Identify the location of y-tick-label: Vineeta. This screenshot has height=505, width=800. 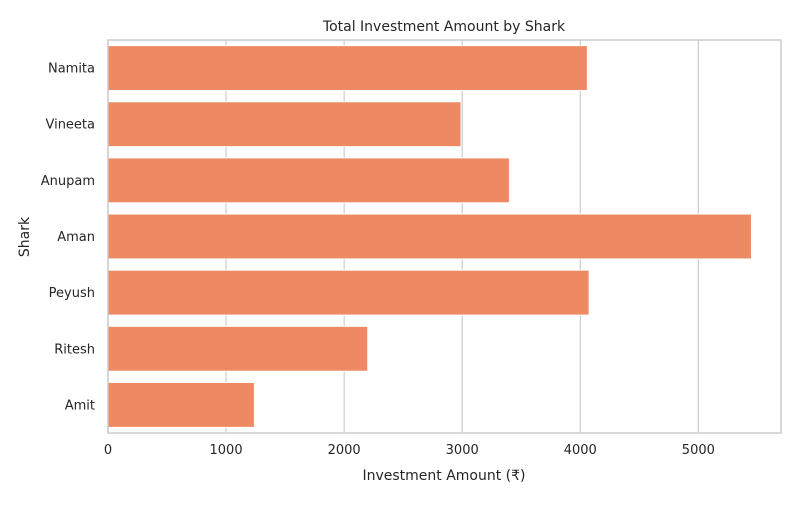
(70, 125).